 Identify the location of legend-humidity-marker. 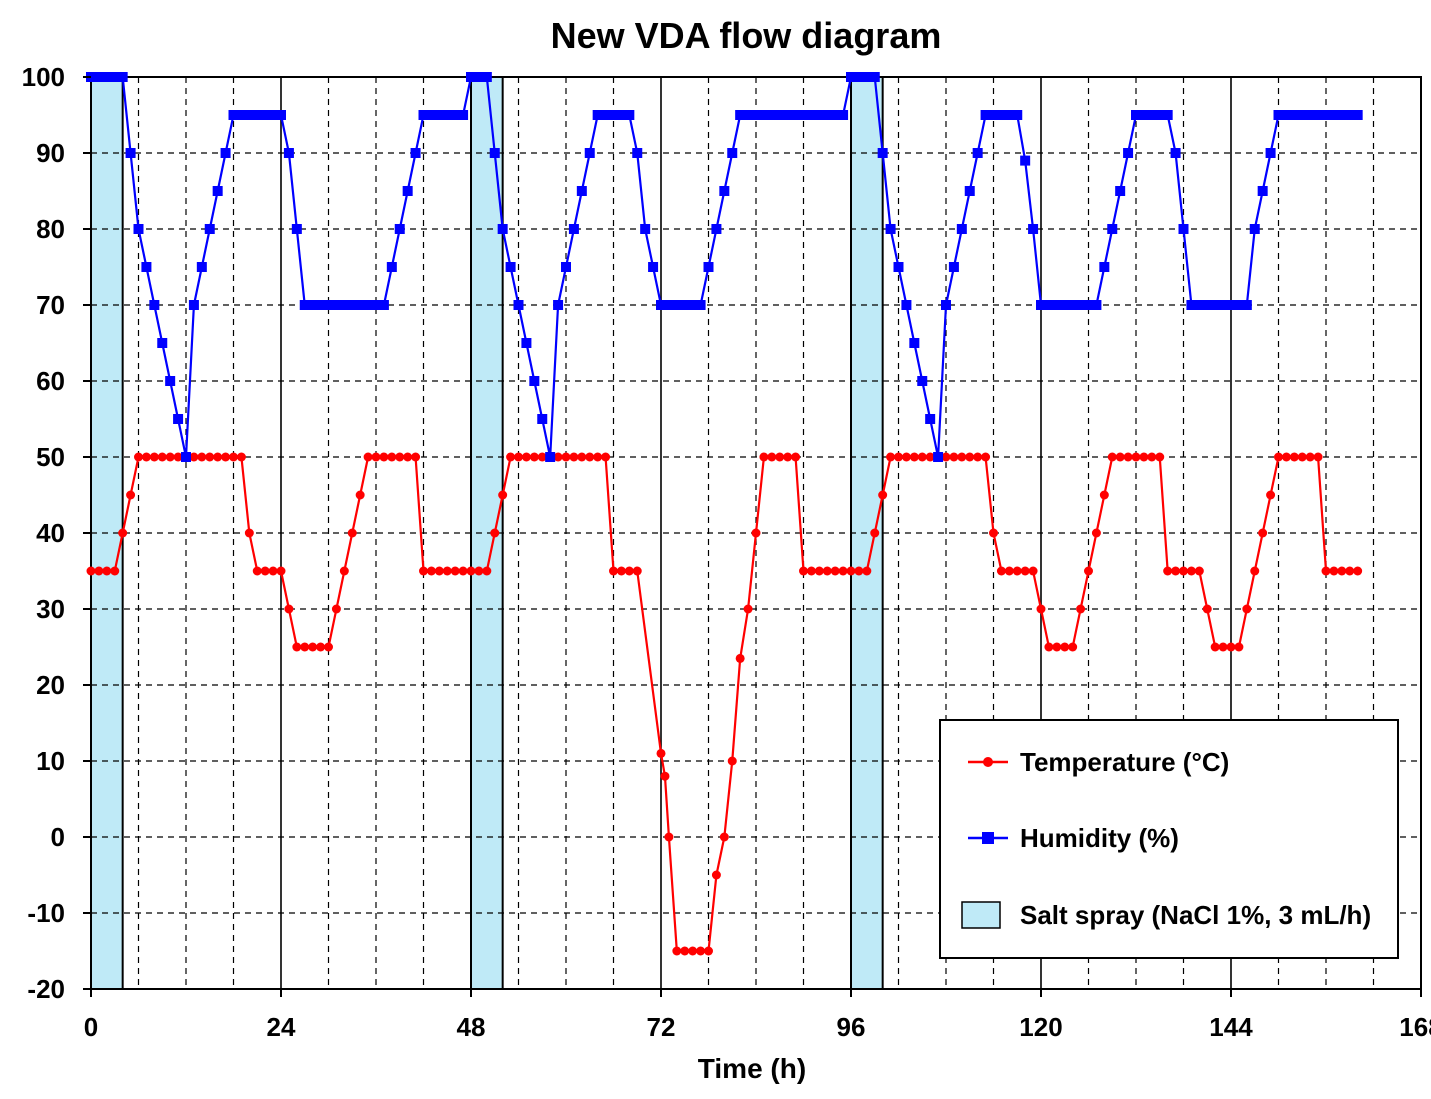
(988, 838).